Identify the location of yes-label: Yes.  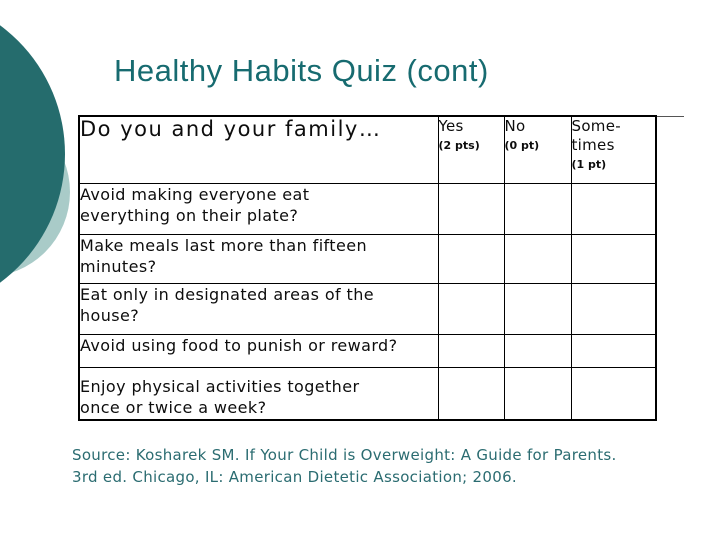
(451, 126).